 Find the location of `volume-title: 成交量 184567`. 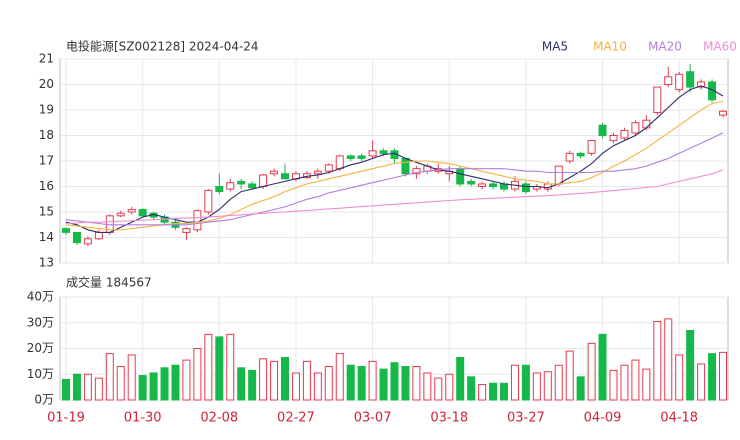

volume-title: 成交量 184567 is located at coordinates (109, 282).